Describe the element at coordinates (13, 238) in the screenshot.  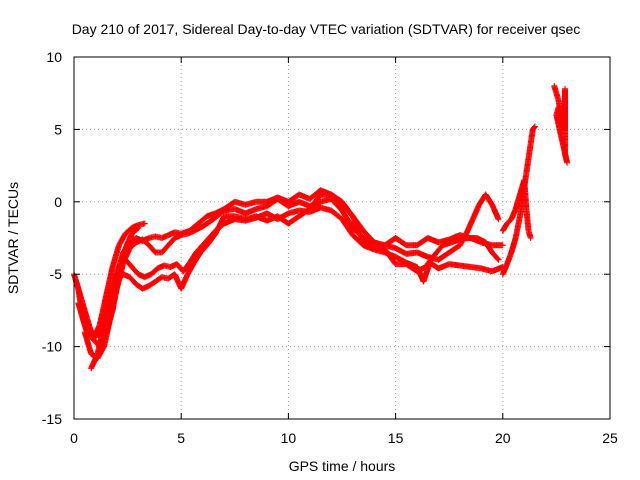
I see `y-axis-label: SDTVAR / TECUs` at that location.